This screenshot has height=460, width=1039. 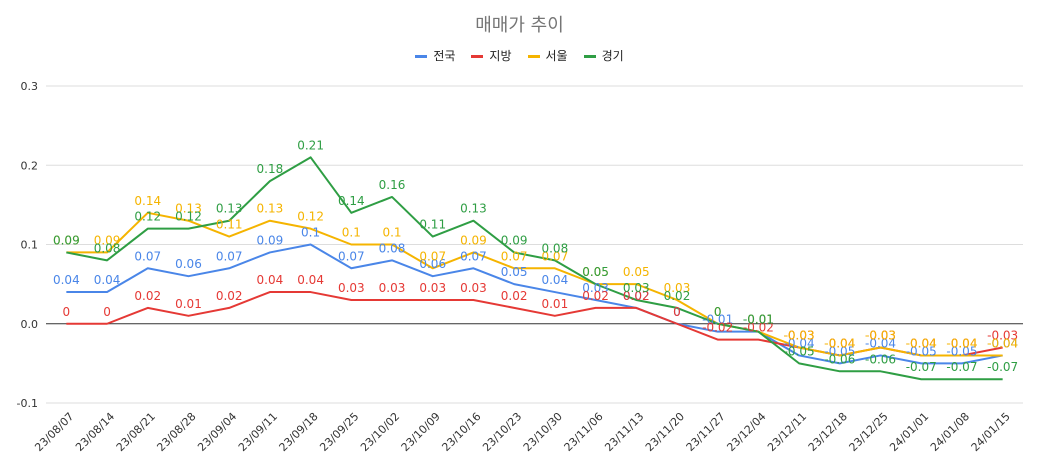 What do you see at coordinates (758, 320) in the screenshot?
I see `data-label: -0.01` at bounding box center [758, 320].